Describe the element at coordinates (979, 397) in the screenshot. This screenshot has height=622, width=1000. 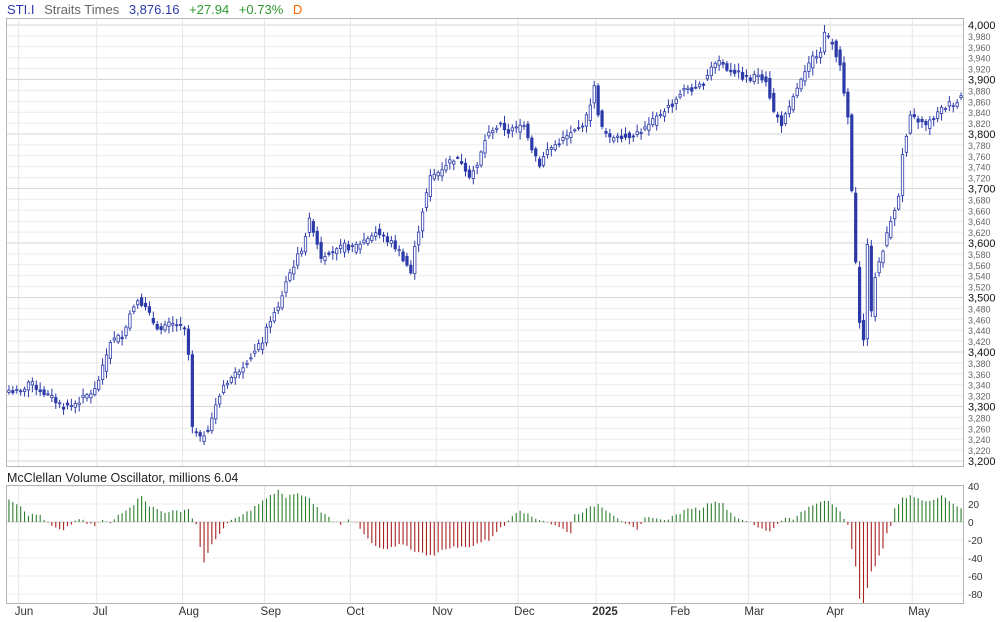
I see `price-tick-label: 3,320` at that location.